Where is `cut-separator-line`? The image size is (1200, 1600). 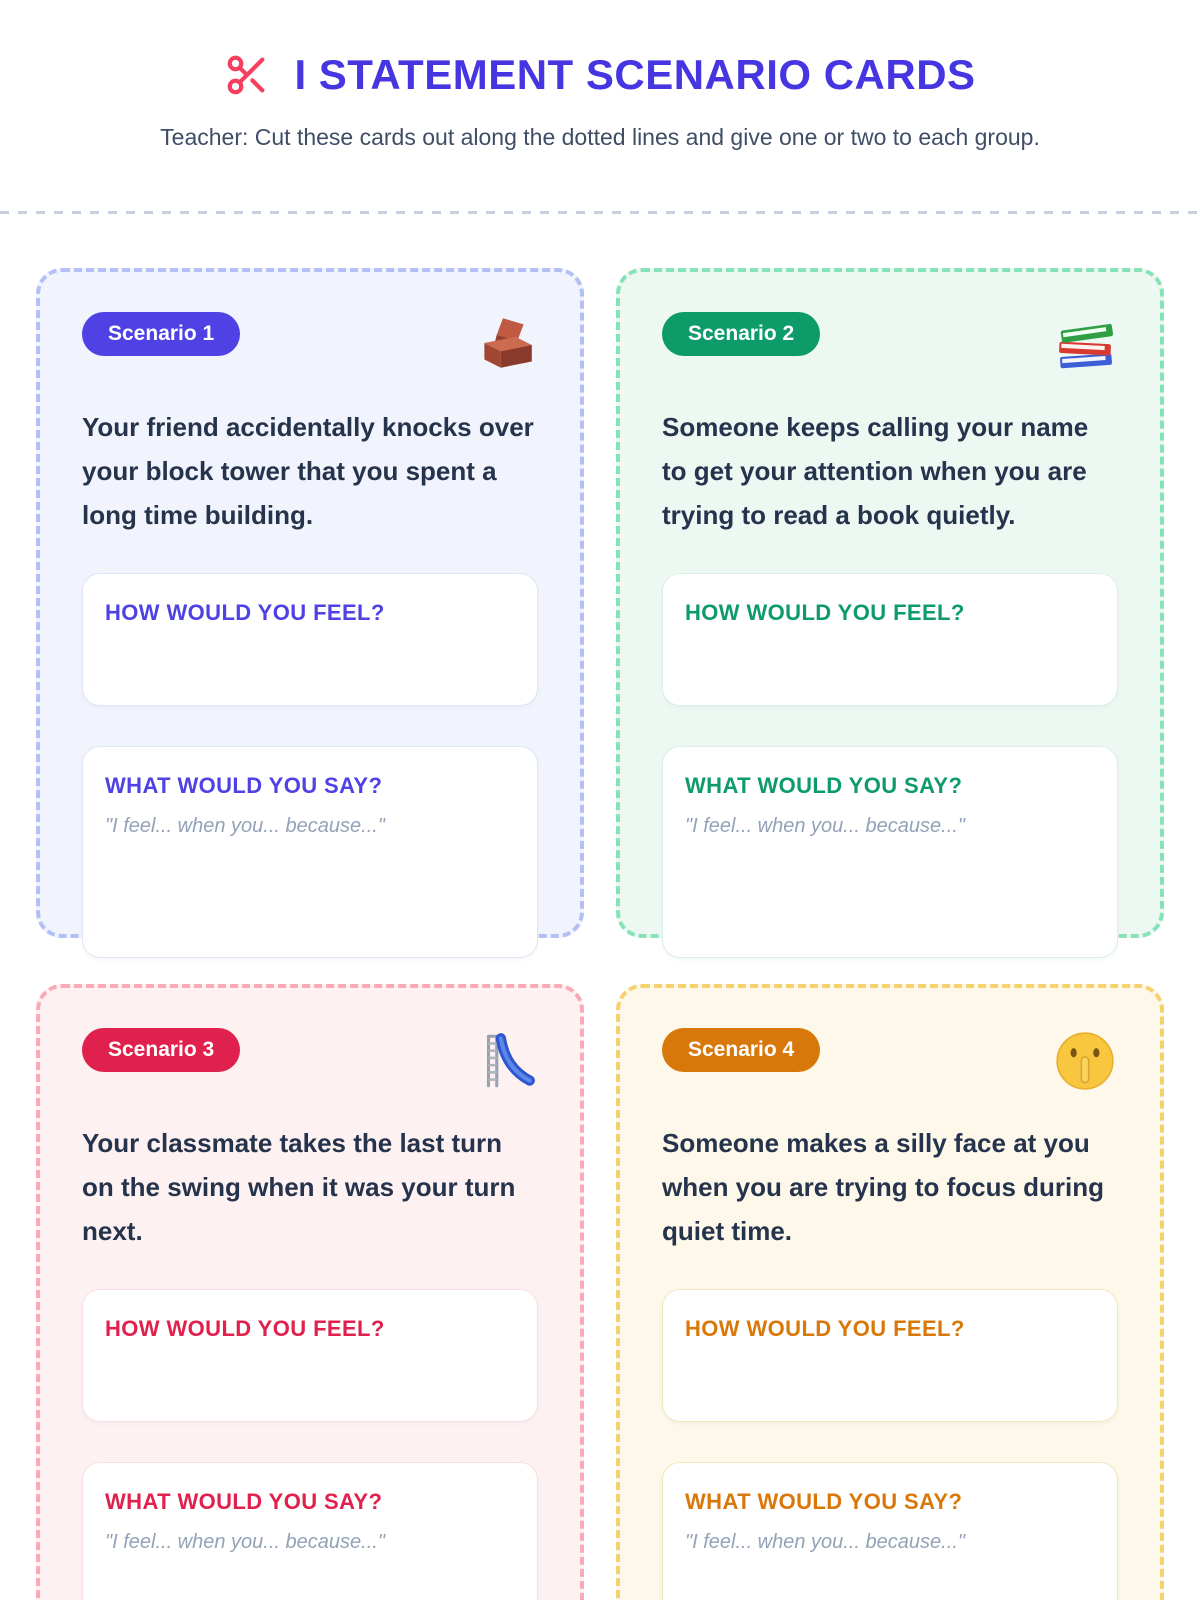 cut-separator-line is located at coordinates (600, 213).